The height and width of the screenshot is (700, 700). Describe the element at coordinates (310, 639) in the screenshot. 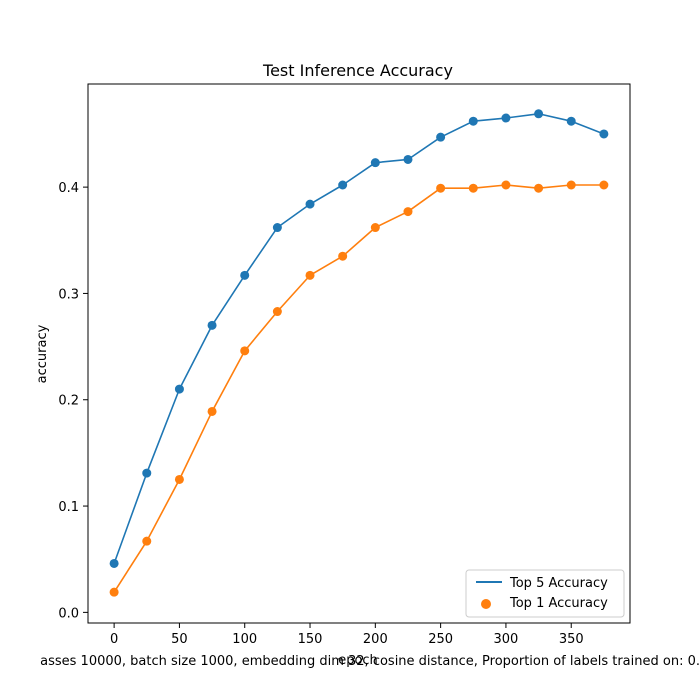

I see `x-tick-label: 150` at that location.